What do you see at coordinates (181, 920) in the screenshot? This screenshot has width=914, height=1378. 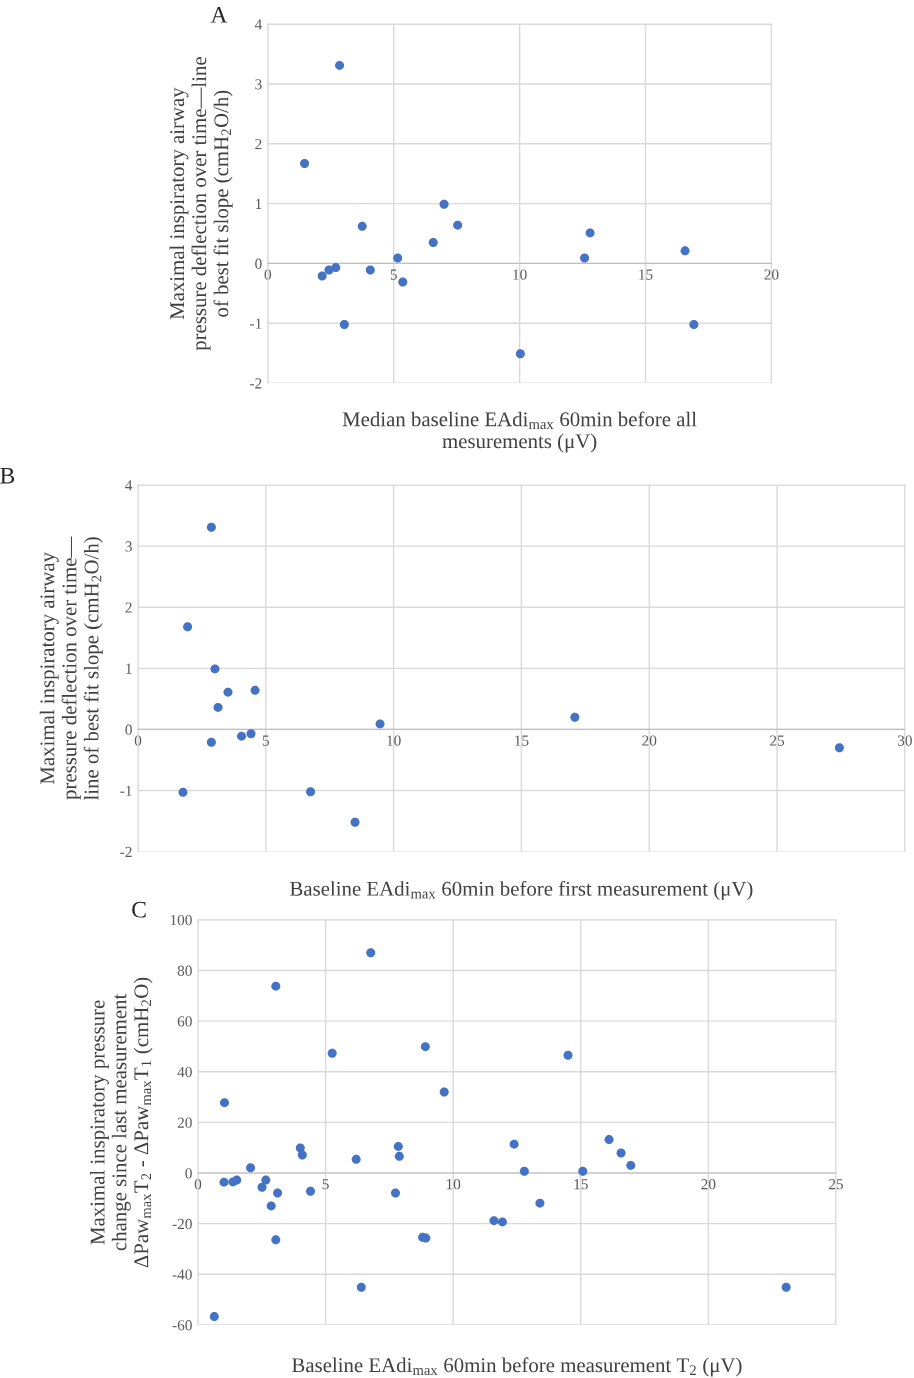 I see `y-tick-label: 100` at bounding box center [181, 920].